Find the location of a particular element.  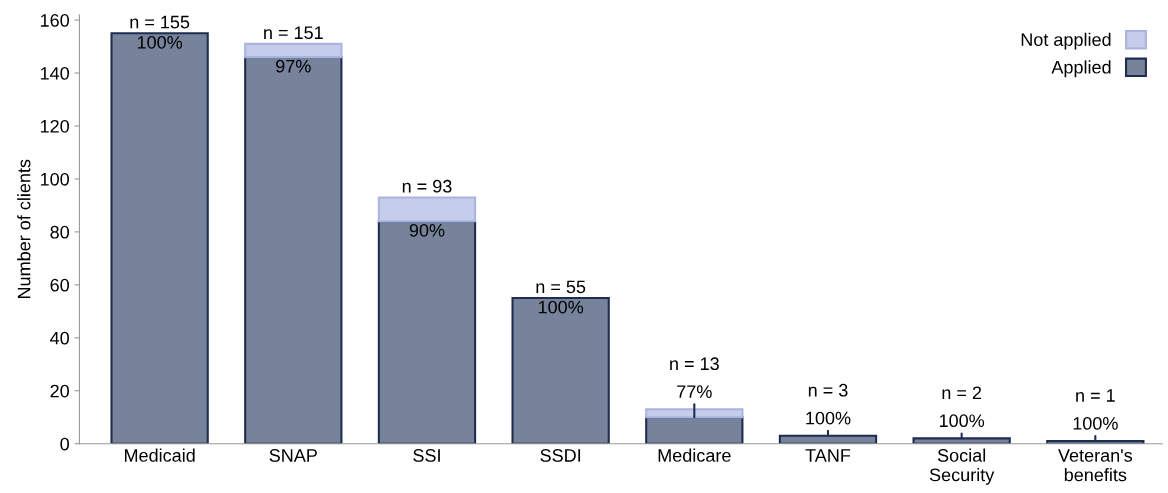

total-label: n = 1 is located at coordinates (1095, 395).